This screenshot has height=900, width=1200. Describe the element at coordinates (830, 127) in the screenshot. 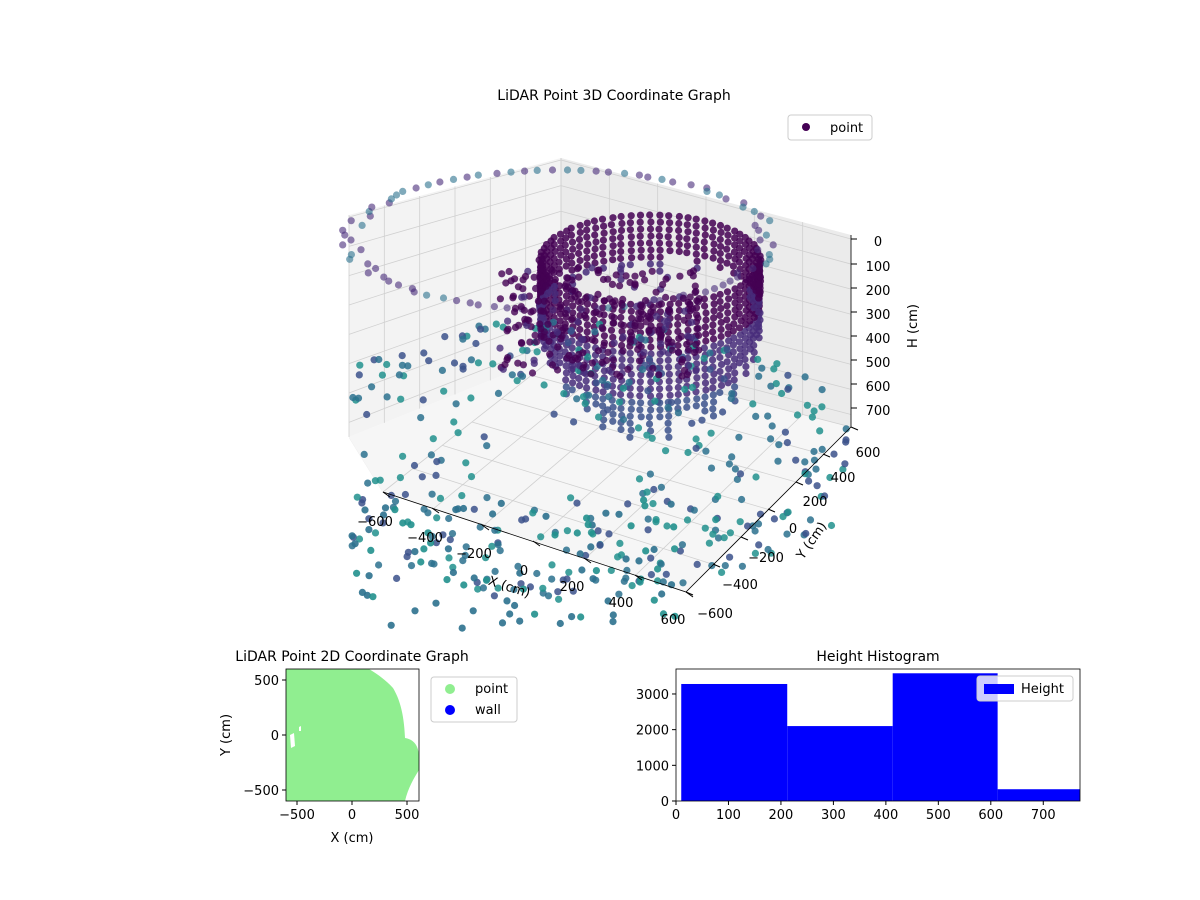

I see `legend-frame` at that location.